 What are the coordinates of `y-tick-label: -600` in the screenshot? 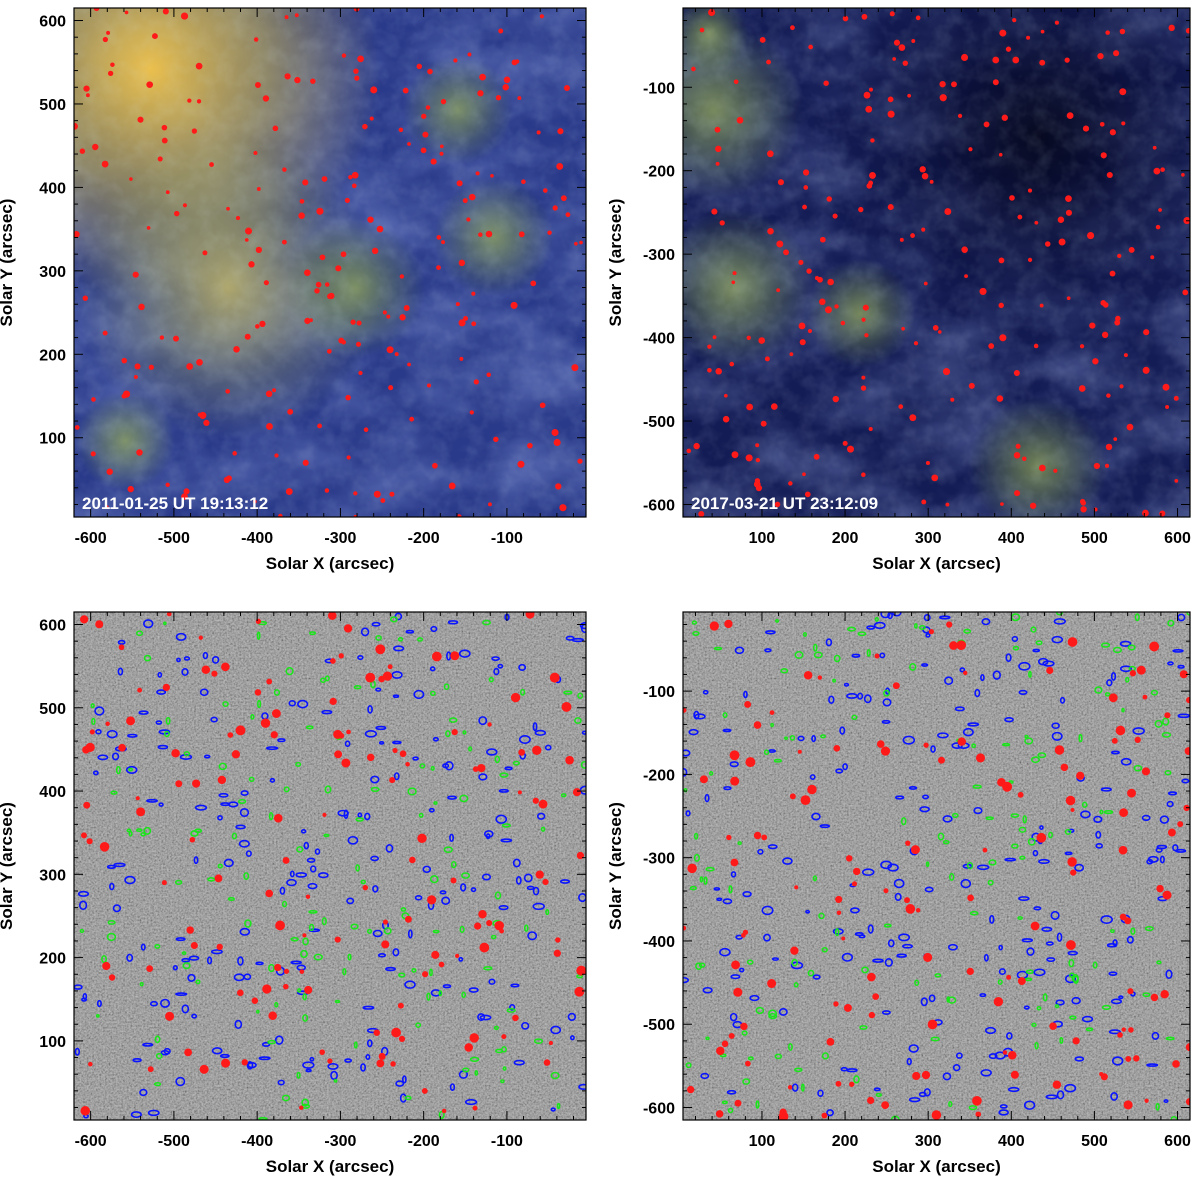 It's located at (659, 505).